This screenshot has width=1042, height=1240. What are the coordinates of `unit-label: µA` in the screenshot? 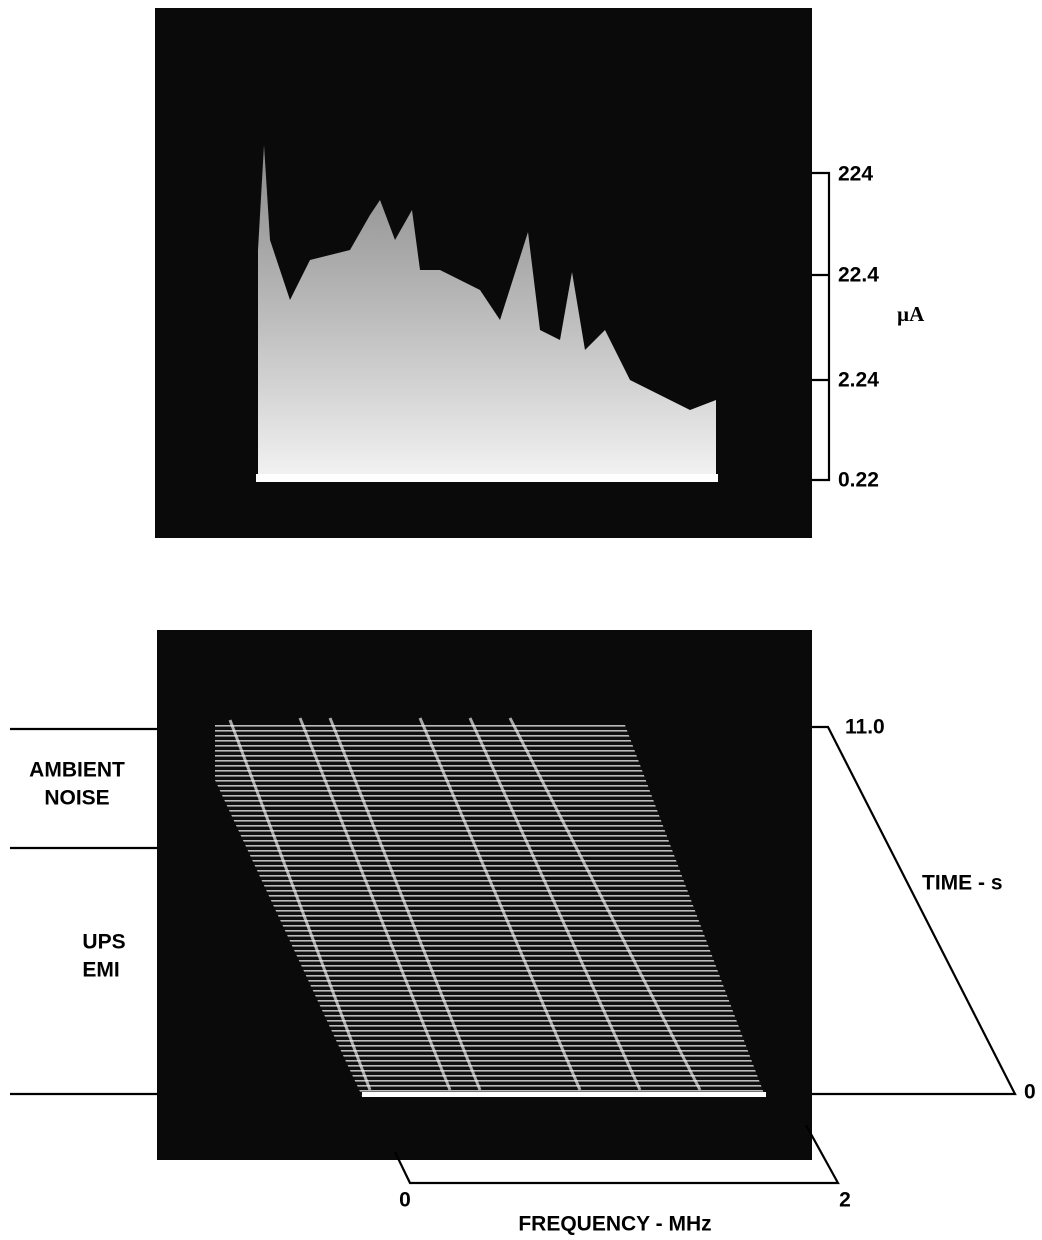 It's located at (911, 314).